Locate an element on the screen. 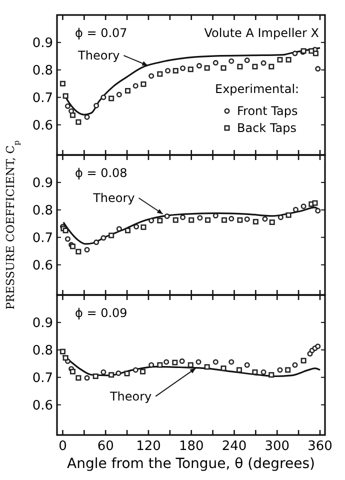 The width and height of the screenshot is (345, 480). x-tick-label: 180 is located at coordinates (191, 446).